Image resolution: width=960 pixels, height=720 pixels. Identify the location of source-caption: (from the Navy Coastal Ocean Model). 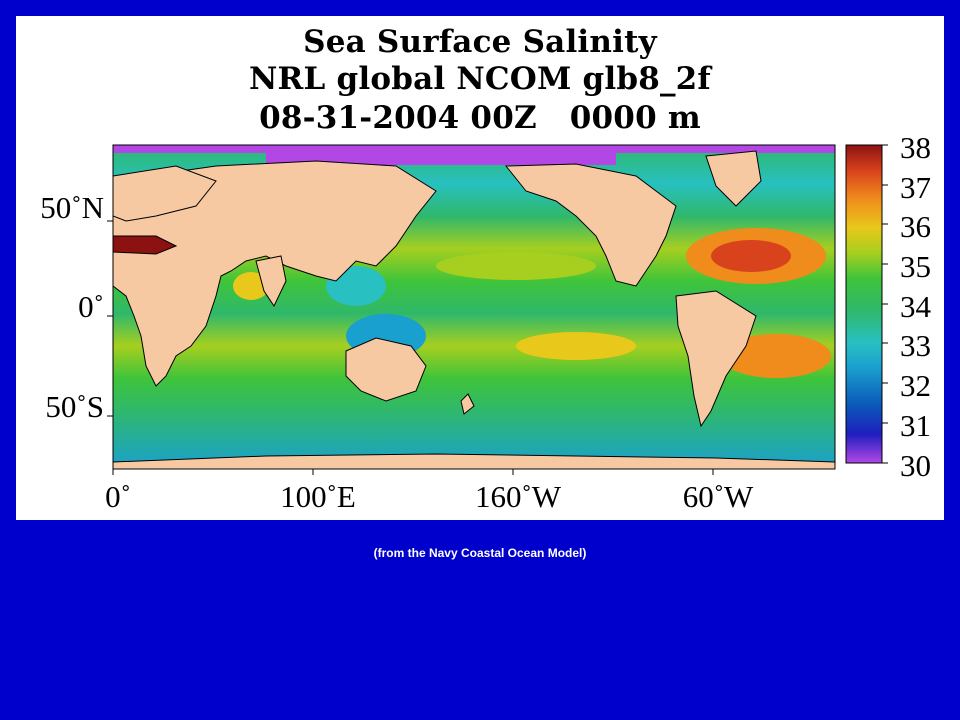
(480, 553).